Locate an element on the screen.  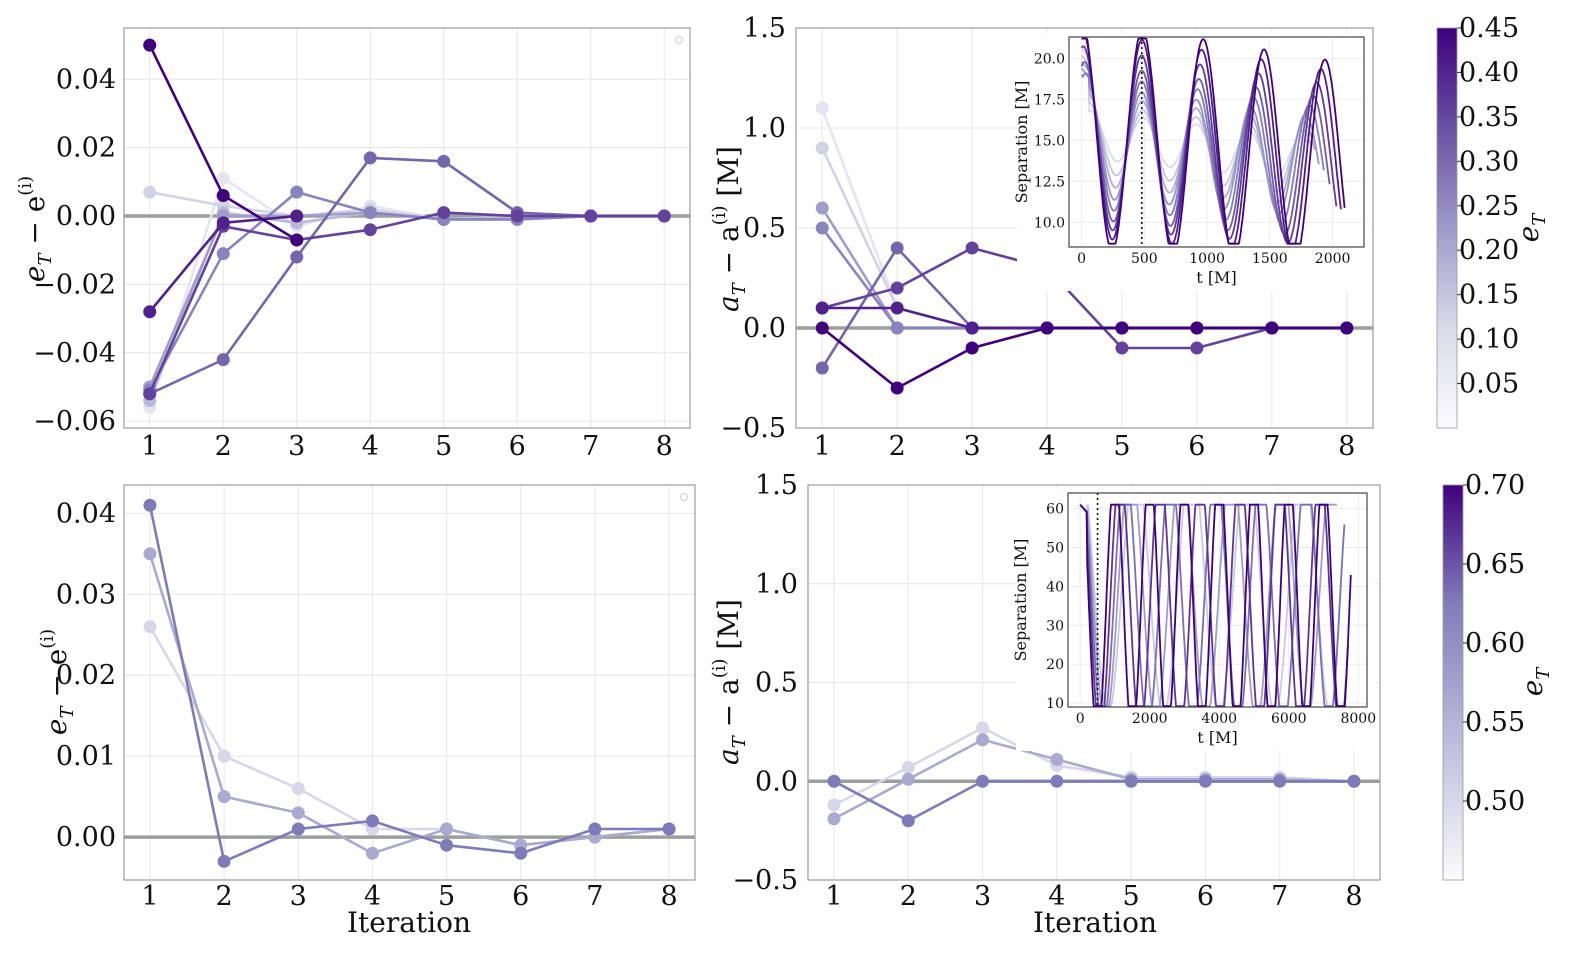
top-left-ylabel: eT − e(i) is located at coordinates (35, 229).